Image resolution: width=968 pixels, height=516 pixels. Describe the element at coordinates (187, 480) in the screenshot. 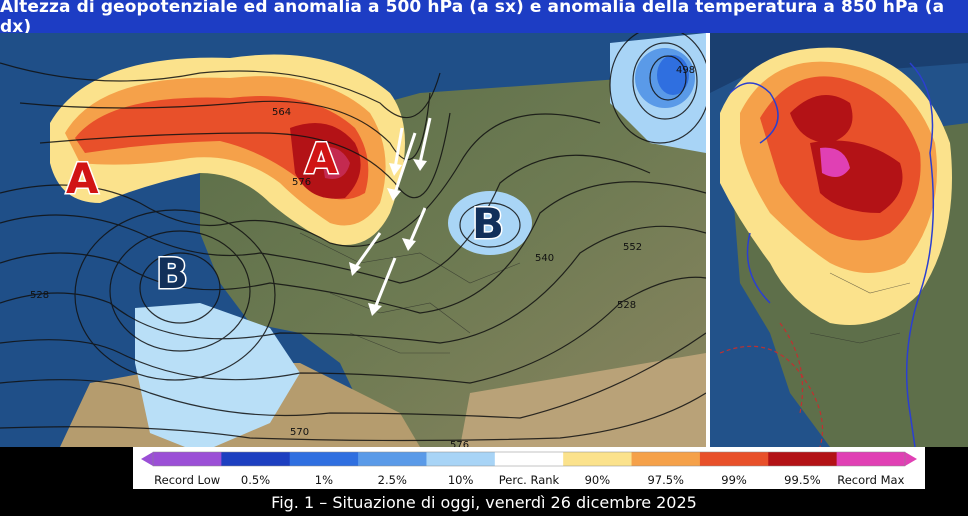

I see `legend-label: Record Low` at that location.